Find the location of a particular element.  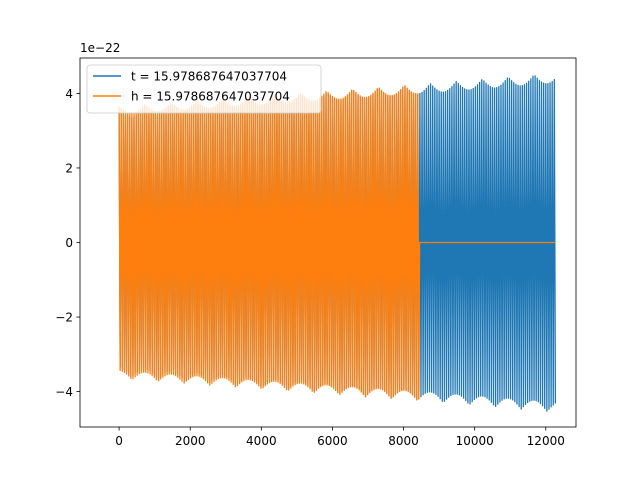

y-tick-label: −2 is located at coordinates (64, 318).